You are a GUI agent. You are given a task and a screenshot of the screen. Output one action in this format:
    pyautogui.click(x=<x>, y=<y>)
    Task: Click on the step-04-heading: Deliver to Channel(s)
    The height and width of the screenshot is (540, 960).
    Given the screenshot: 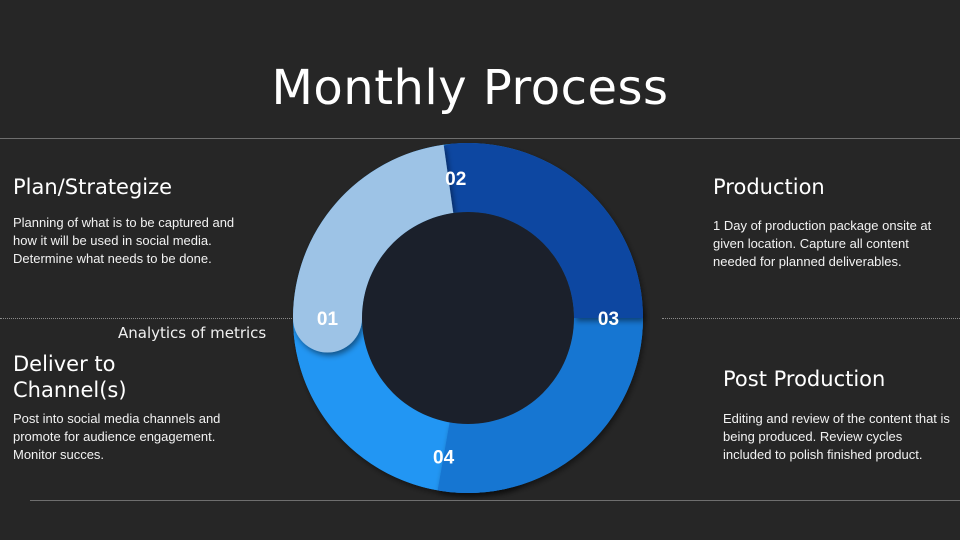 What is the action you would take?
    pyautogui.click(x=70, y=377)
    